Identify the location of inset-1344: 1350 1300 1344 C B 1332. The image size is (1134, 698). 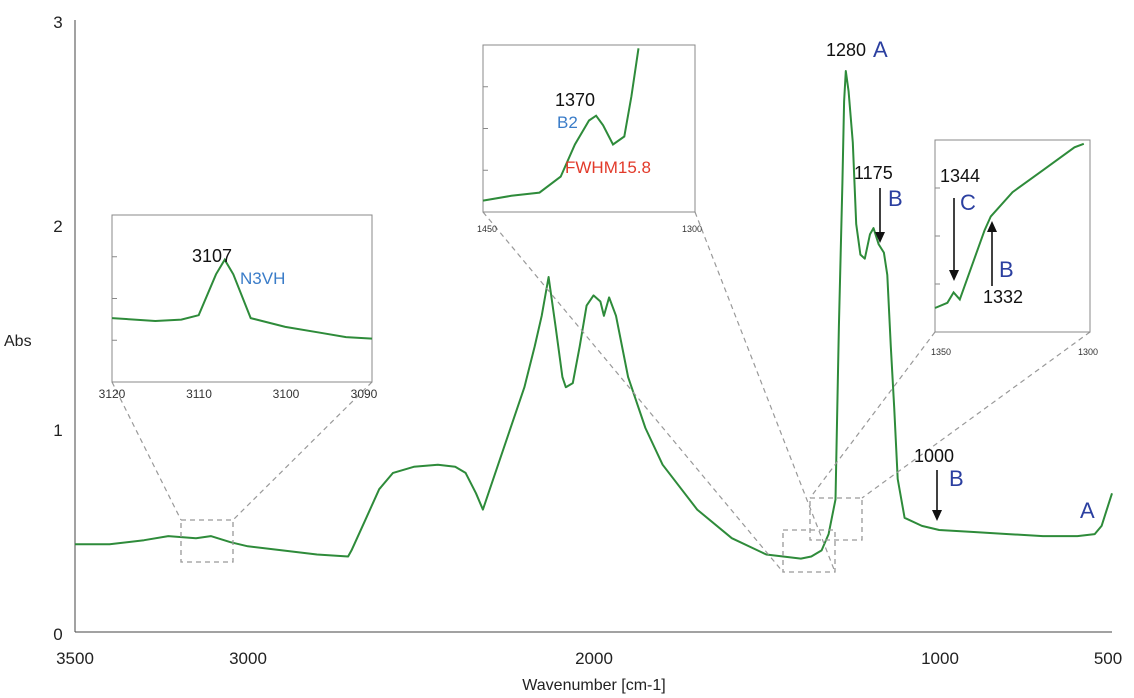
(1014, 248).